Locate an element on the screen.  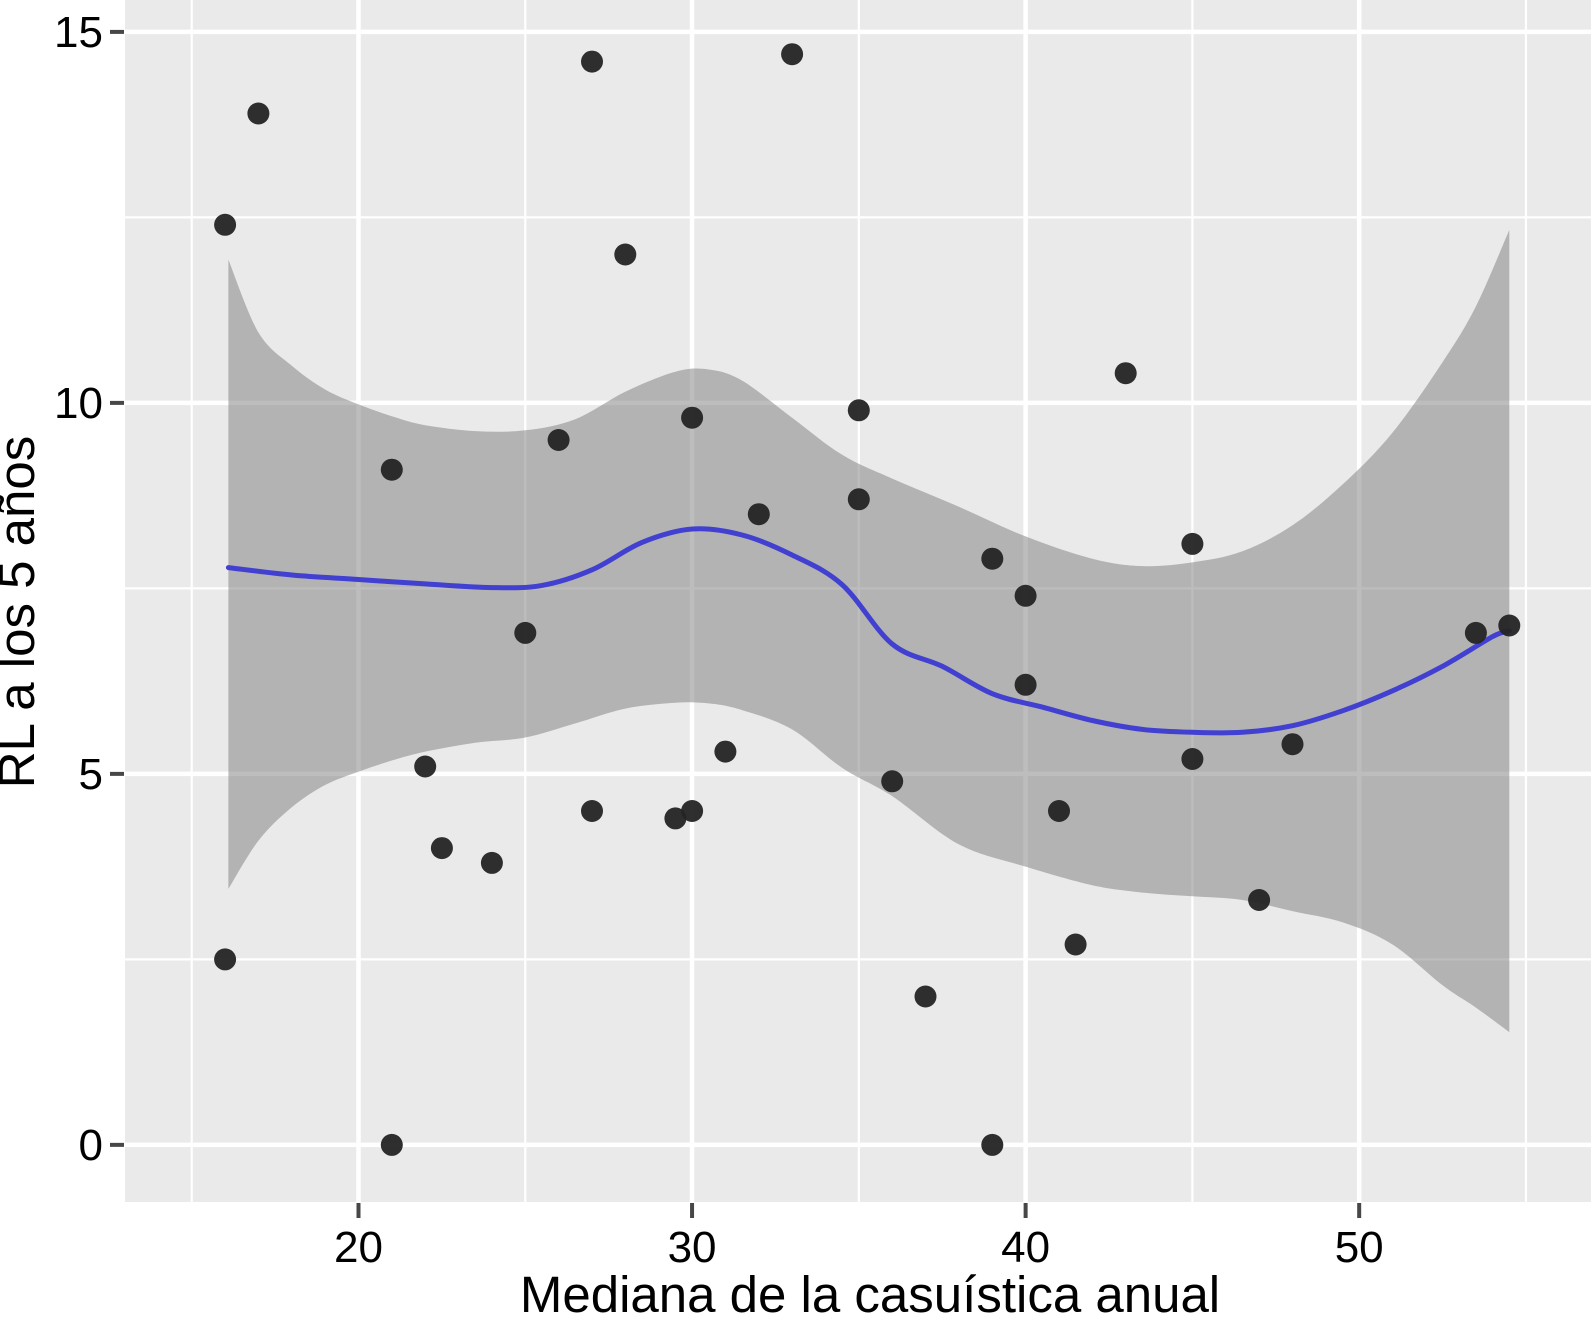
svg-text: 0 is located at coordinates (91, 1145).